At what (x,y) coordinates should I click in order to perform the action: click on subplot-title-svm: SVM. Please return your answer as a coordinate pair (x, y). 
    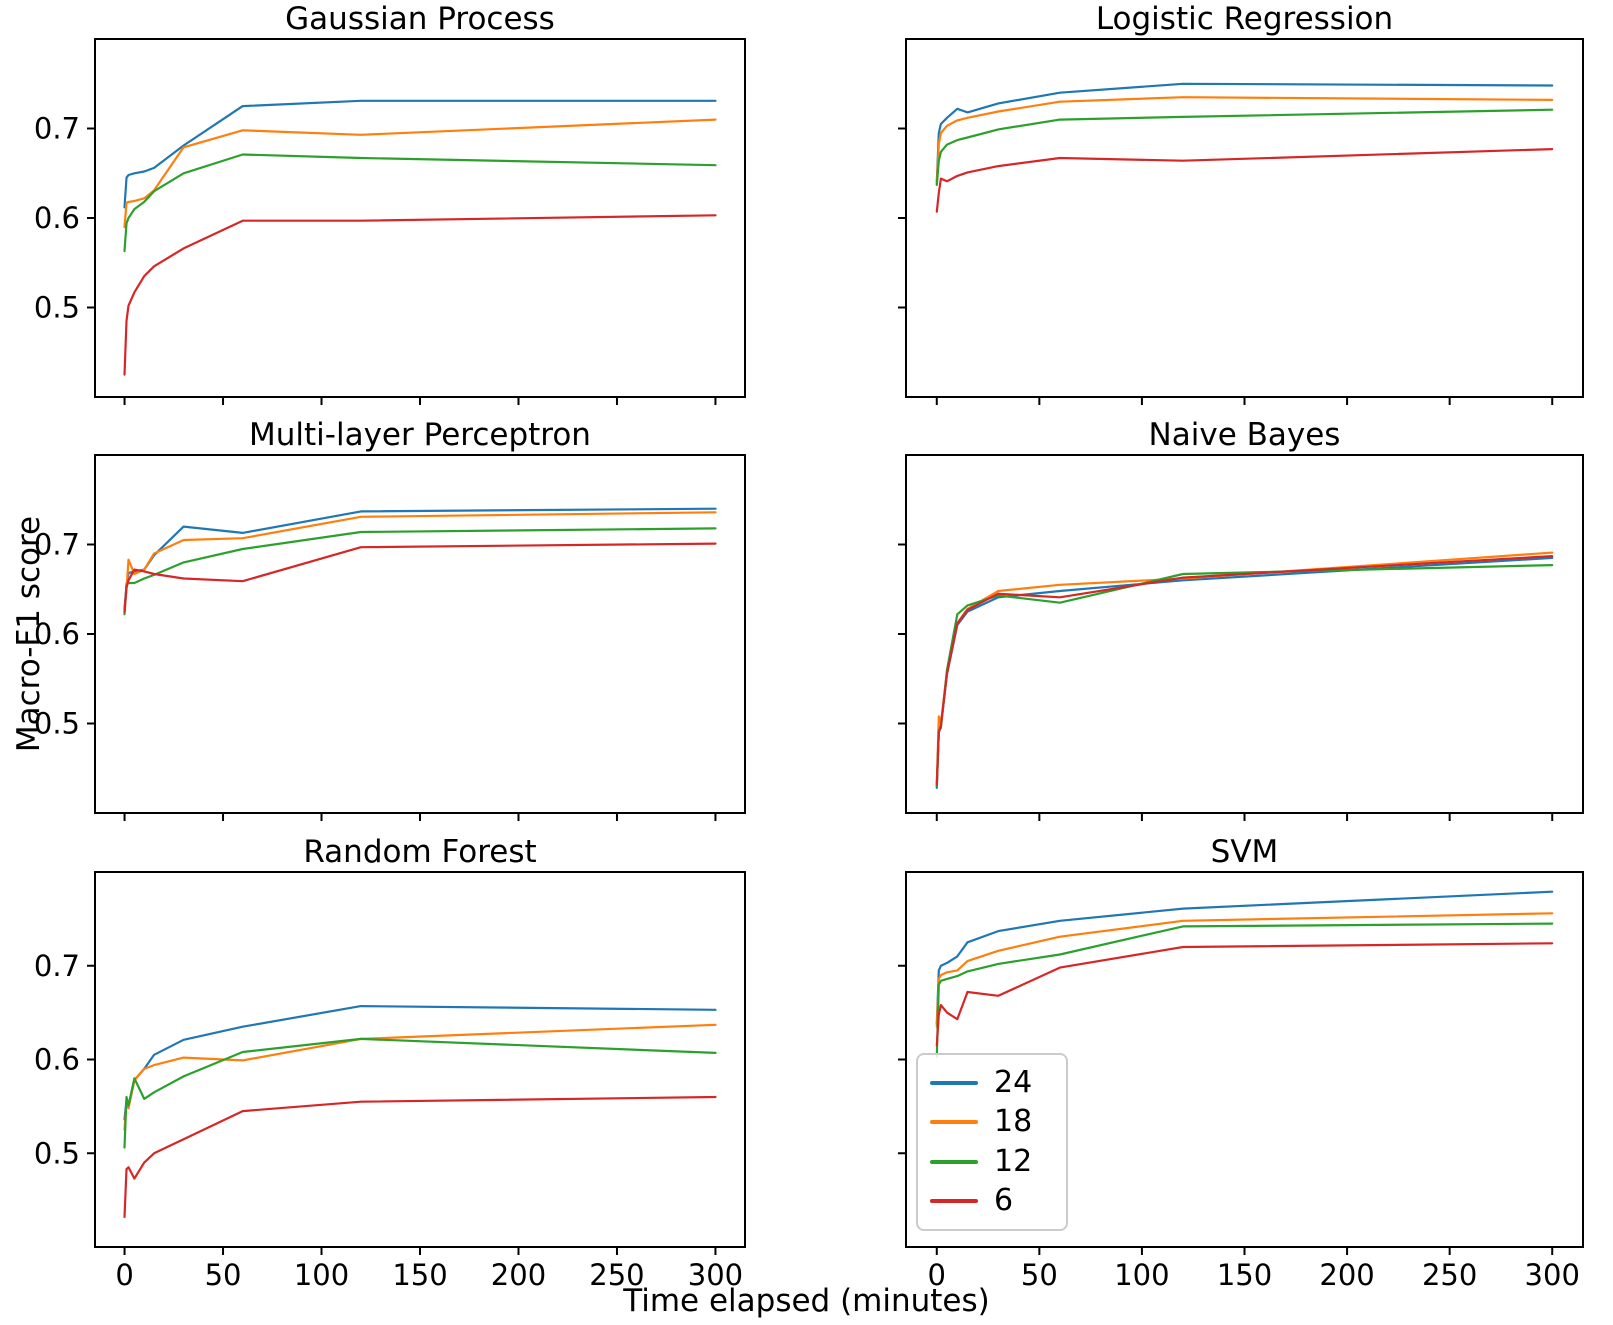
    Looking at the image, I should click on (1244, 852).